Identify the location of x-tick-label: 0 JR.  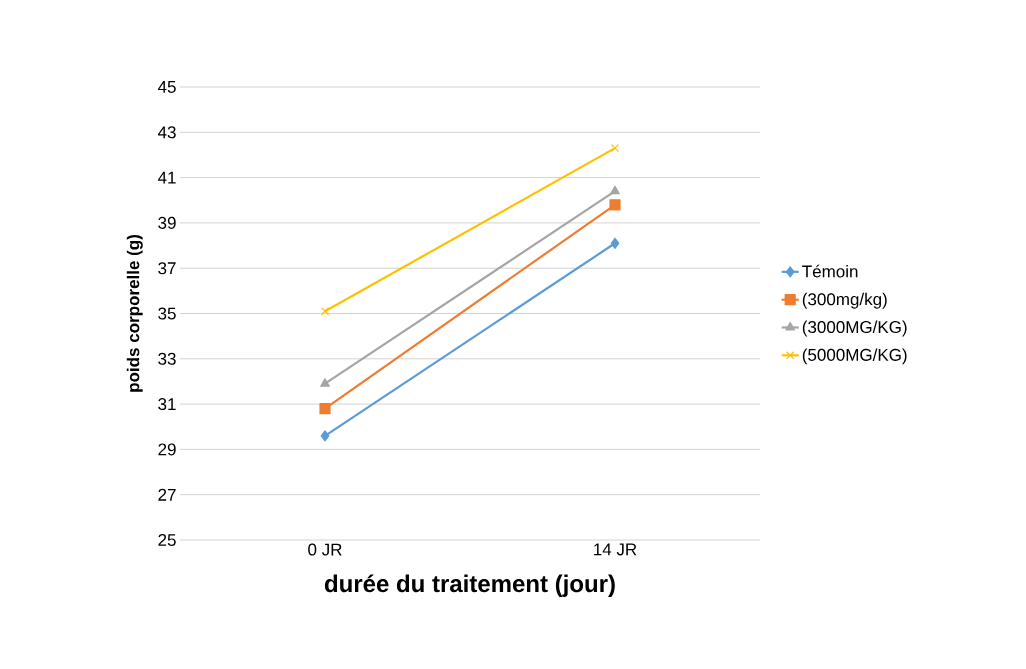
(325, 549).